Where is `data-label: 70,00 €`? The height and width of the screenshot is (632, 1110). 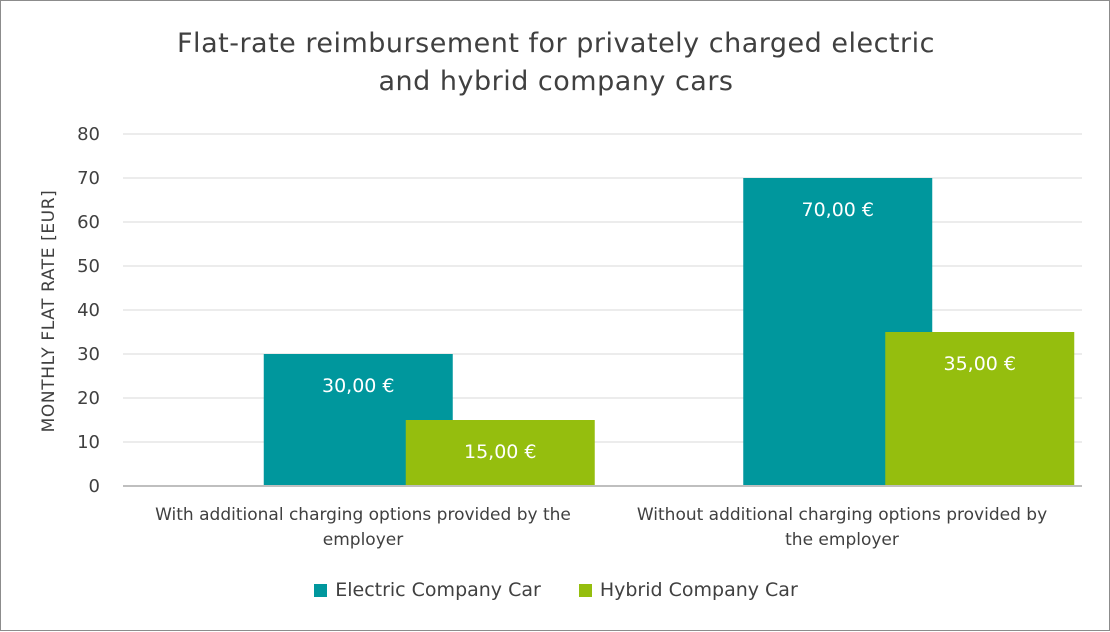
data-label: 70,00 € is located at coordinates (837, 210).